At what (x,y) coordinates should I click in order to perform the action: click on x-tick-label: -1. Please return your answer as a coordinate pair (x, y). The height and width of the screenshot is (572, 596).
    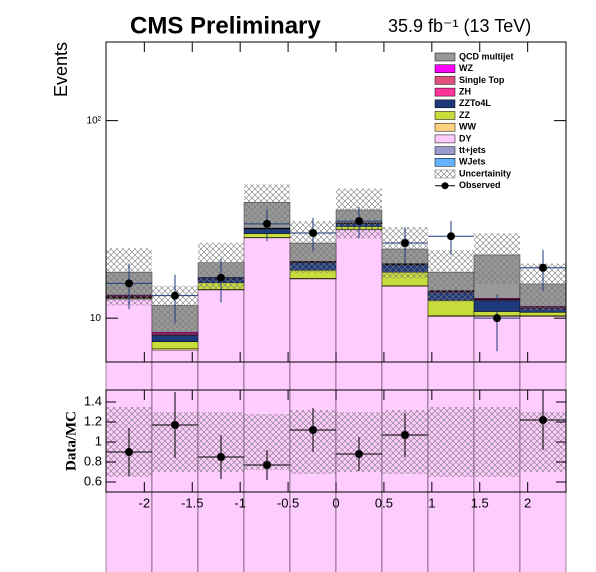
    Looking at the image, I should click on (240, 502).